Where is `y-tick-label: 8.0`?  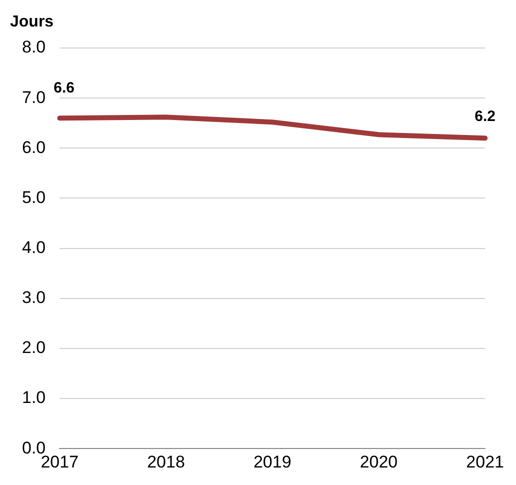
y-tick-label: 8.0 is located at coordinates (34, 47).